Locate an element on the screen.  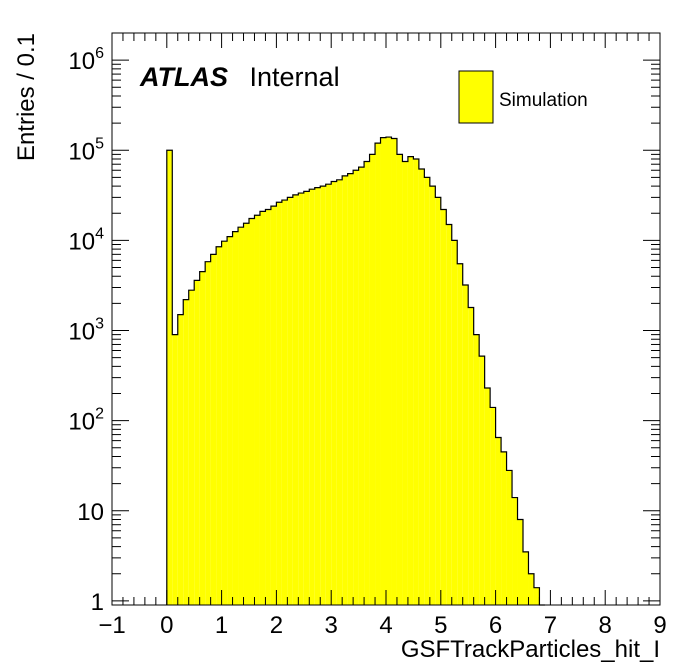
y-tick-label-base: 1 is located at coordinates (97, 602).